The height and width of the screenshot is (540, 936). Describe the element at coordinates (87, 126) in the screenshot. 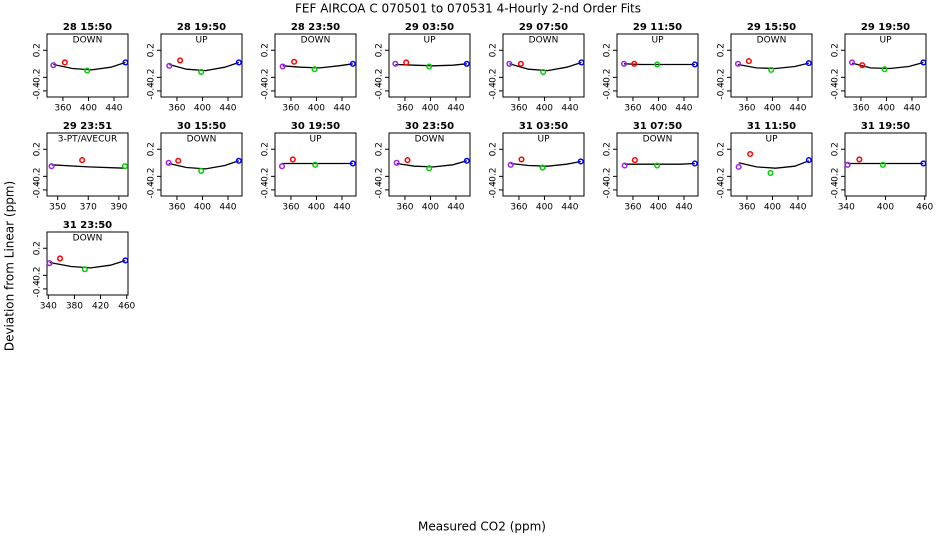

I see `panel-title: 29 23:51` at that location.